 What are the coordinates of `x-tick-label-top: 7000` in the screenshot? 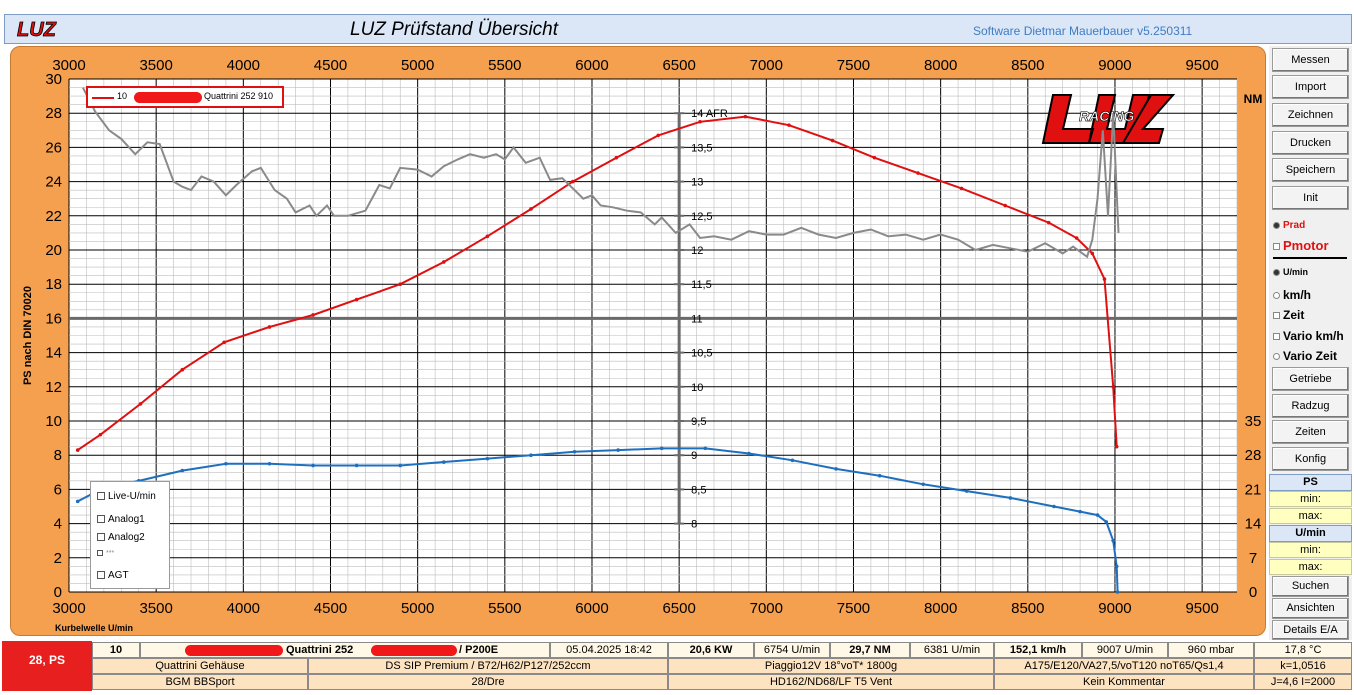 It's located at (766, 65).